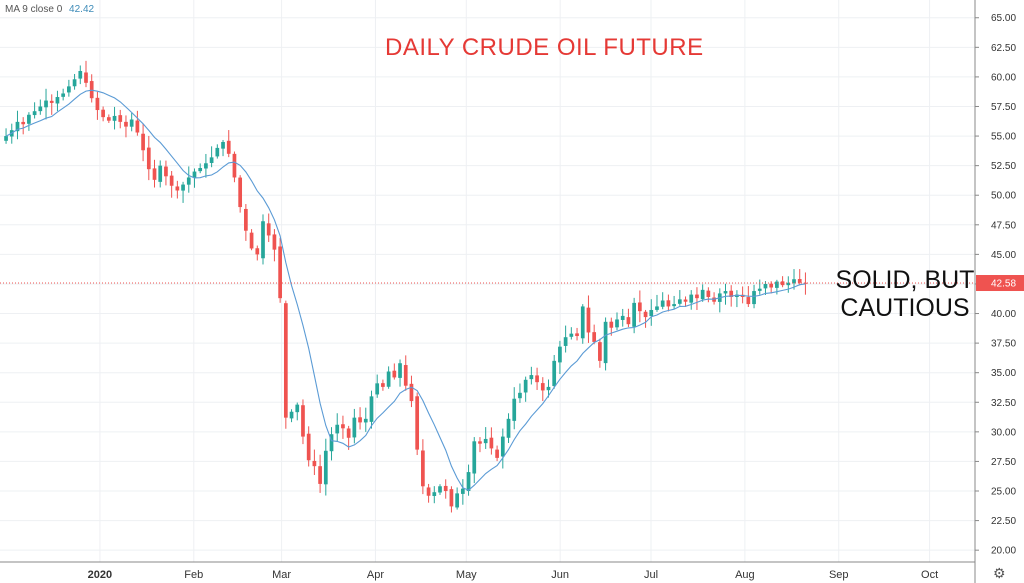 This screenshot has height=583, width=1024. I want to click on y-tick-label: 40.00, so click(1003, 314).